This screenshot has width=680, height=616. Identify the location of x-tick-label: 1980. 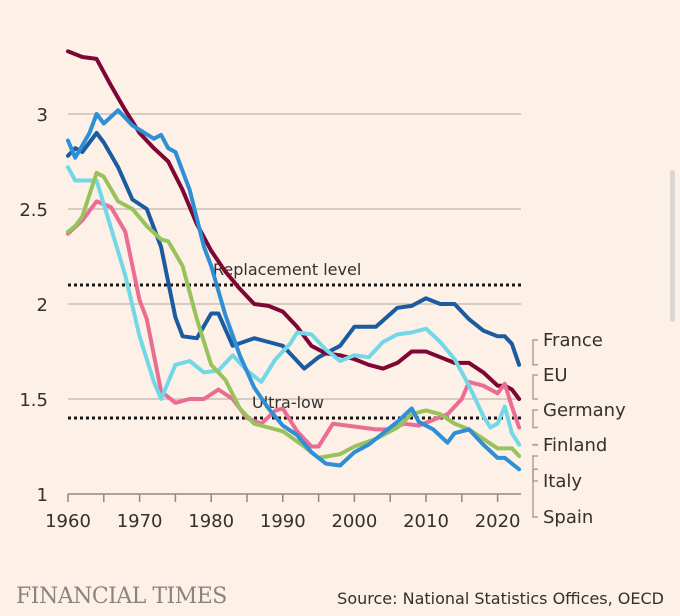
(211, 521).